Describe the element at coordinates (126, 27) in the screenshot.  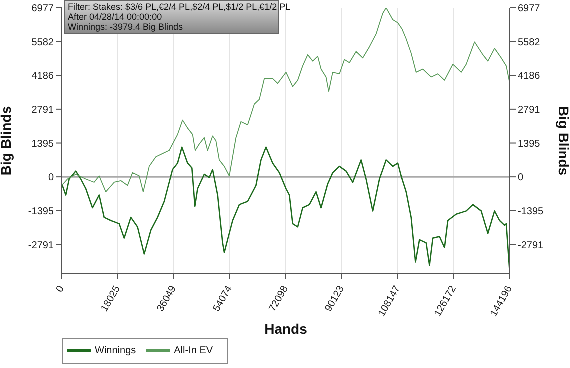
I see `annotation: Winnings: -3979.4 Big Blinds` at that location.